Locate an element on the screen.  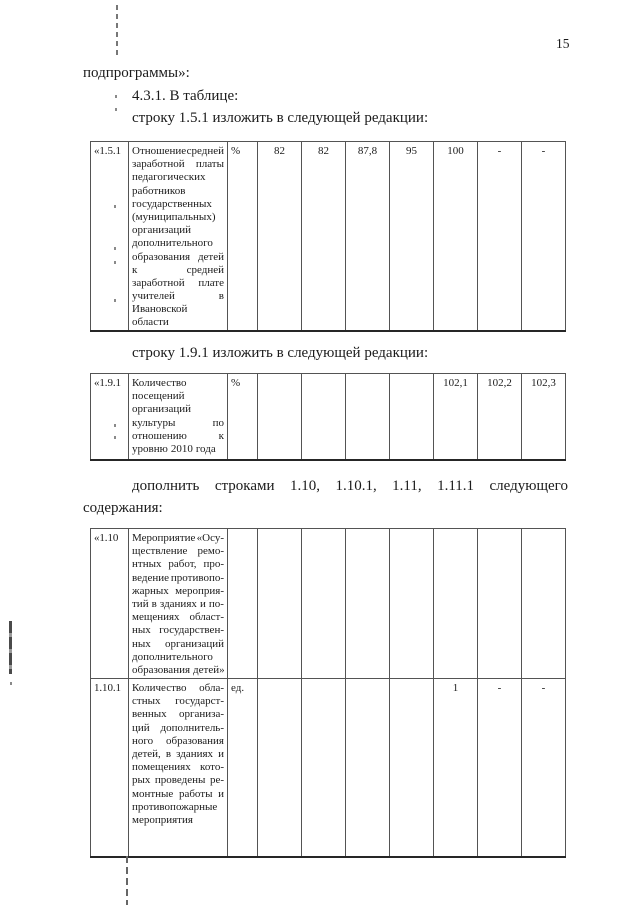
value-cell: 102,1 is located at coordinates (455, 416).